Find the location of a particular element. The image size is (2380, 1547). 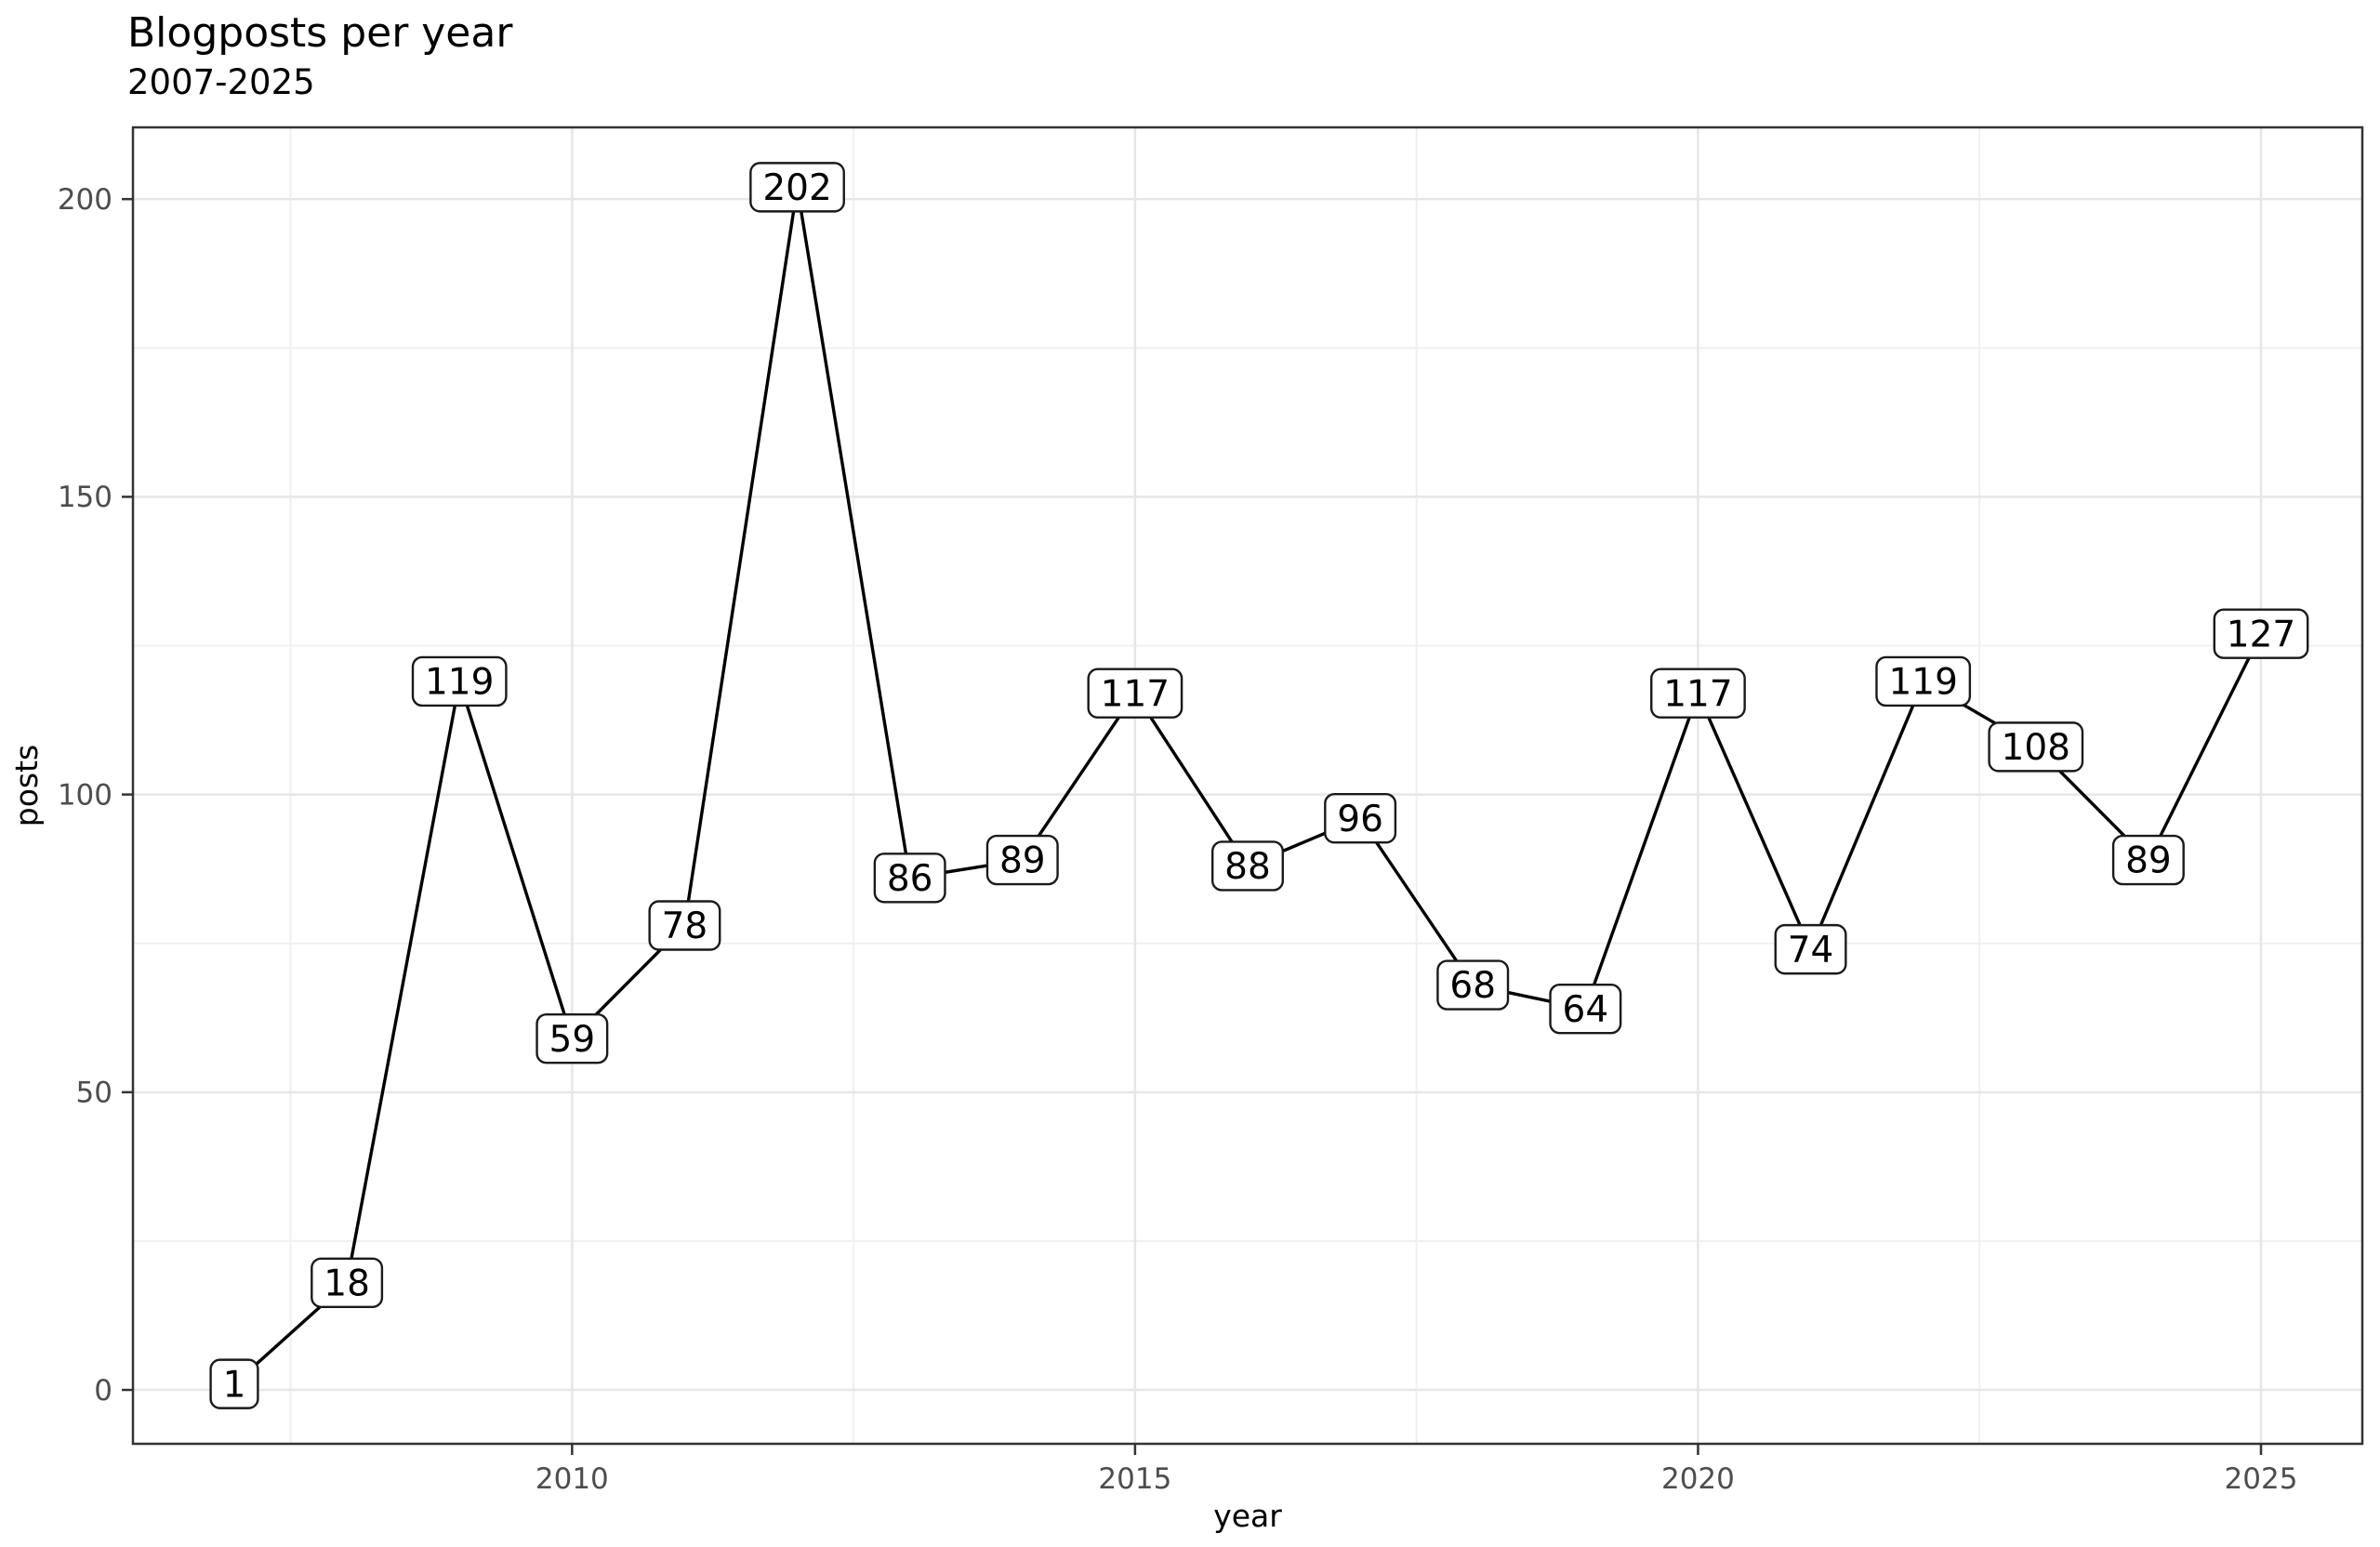

data-label-text: 127 is located at coordinates (2261, 634).